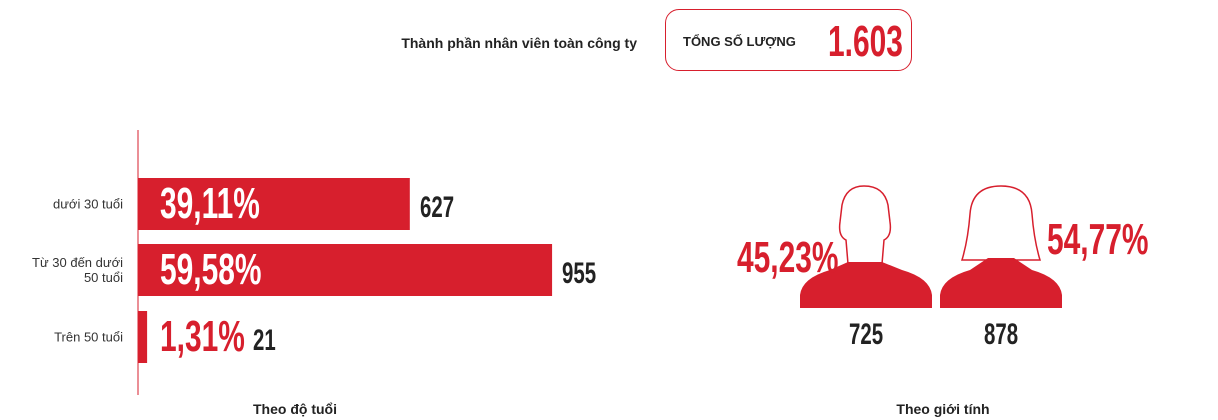 The height and width of the screenshot is (420, 1218). What do you see at coordinates (436, 207) in the screenshot?
I see `count-label: 627` at bounding box center [436, 207].